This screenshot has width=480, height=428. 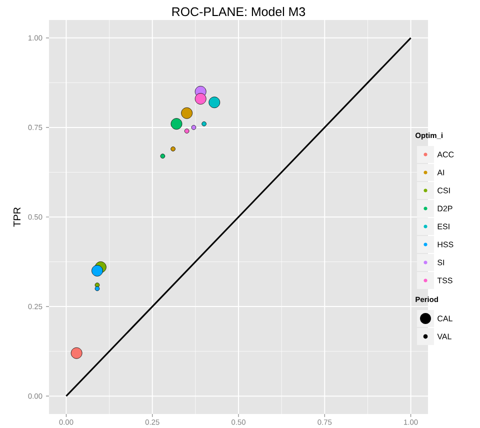 What do you see at coordinates (17, 217) in the screenshot?
I see `y-axis-title: TPR` at bounding box center [17, 217].